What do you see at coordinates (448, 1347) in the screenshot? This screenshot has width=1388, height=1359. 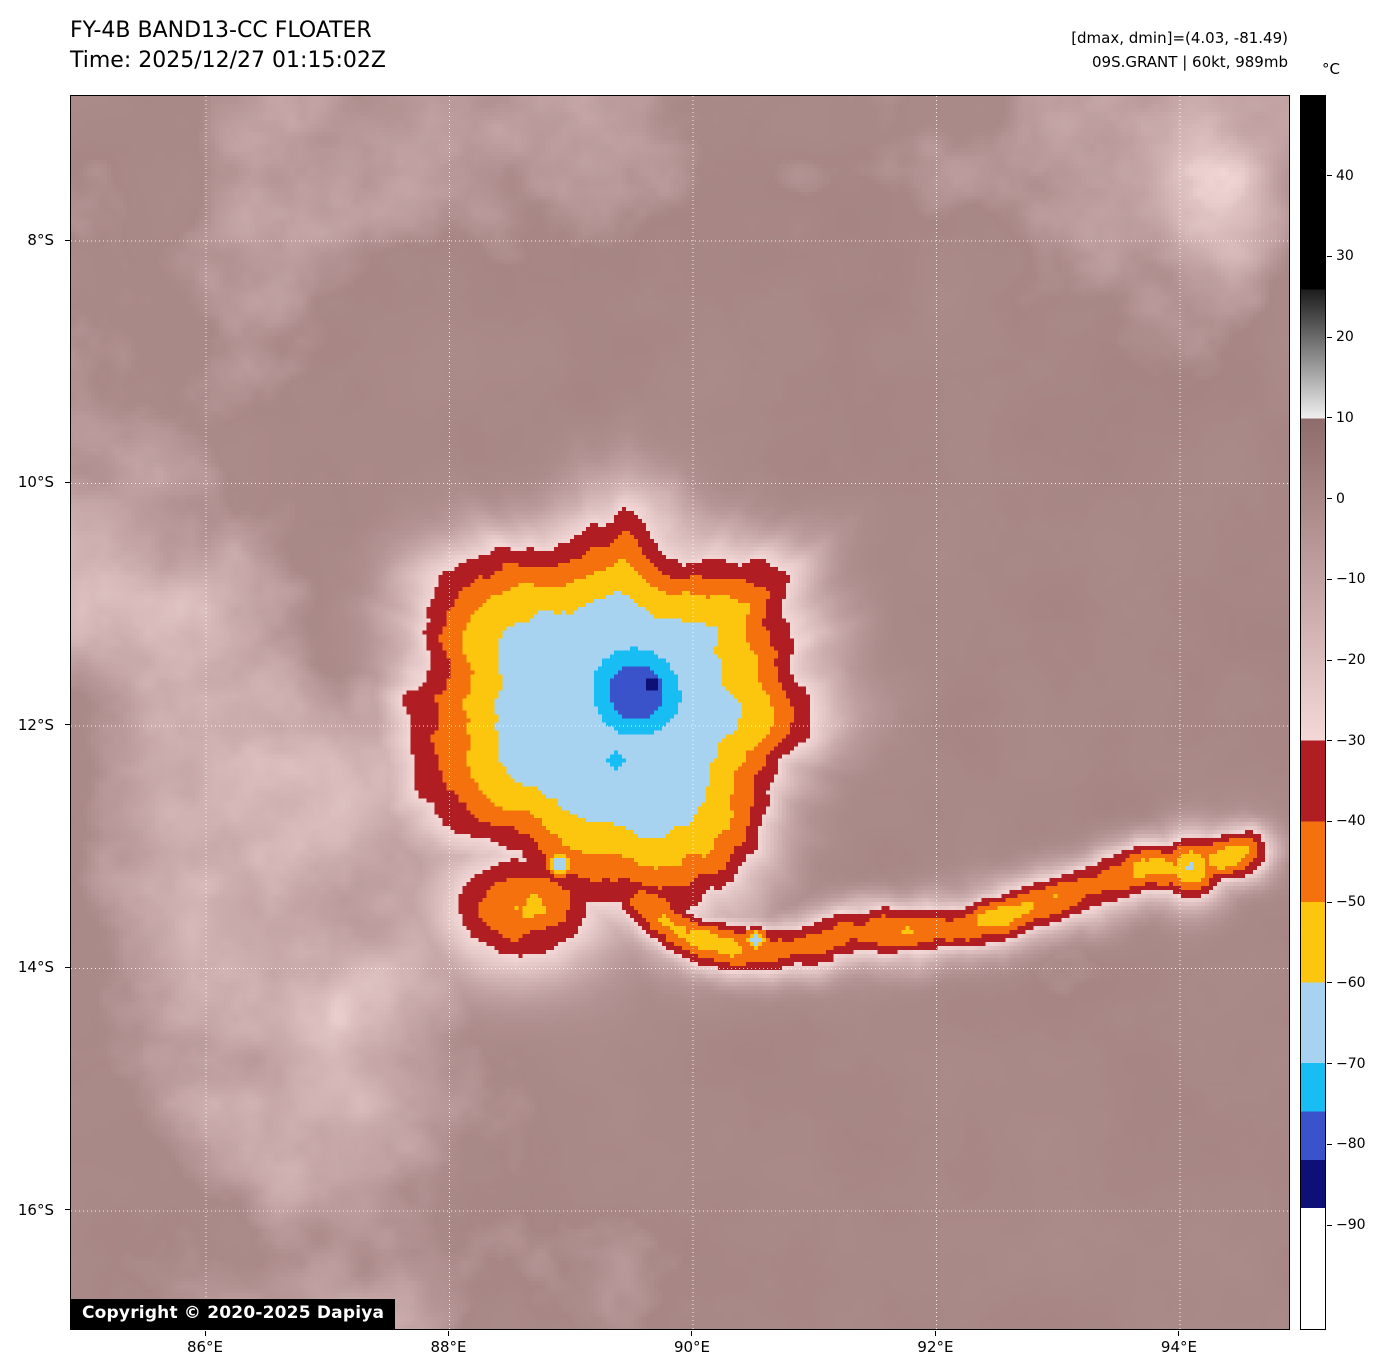 I see `lon-tick-label: 88°E` at bounding box center [448, 1347].